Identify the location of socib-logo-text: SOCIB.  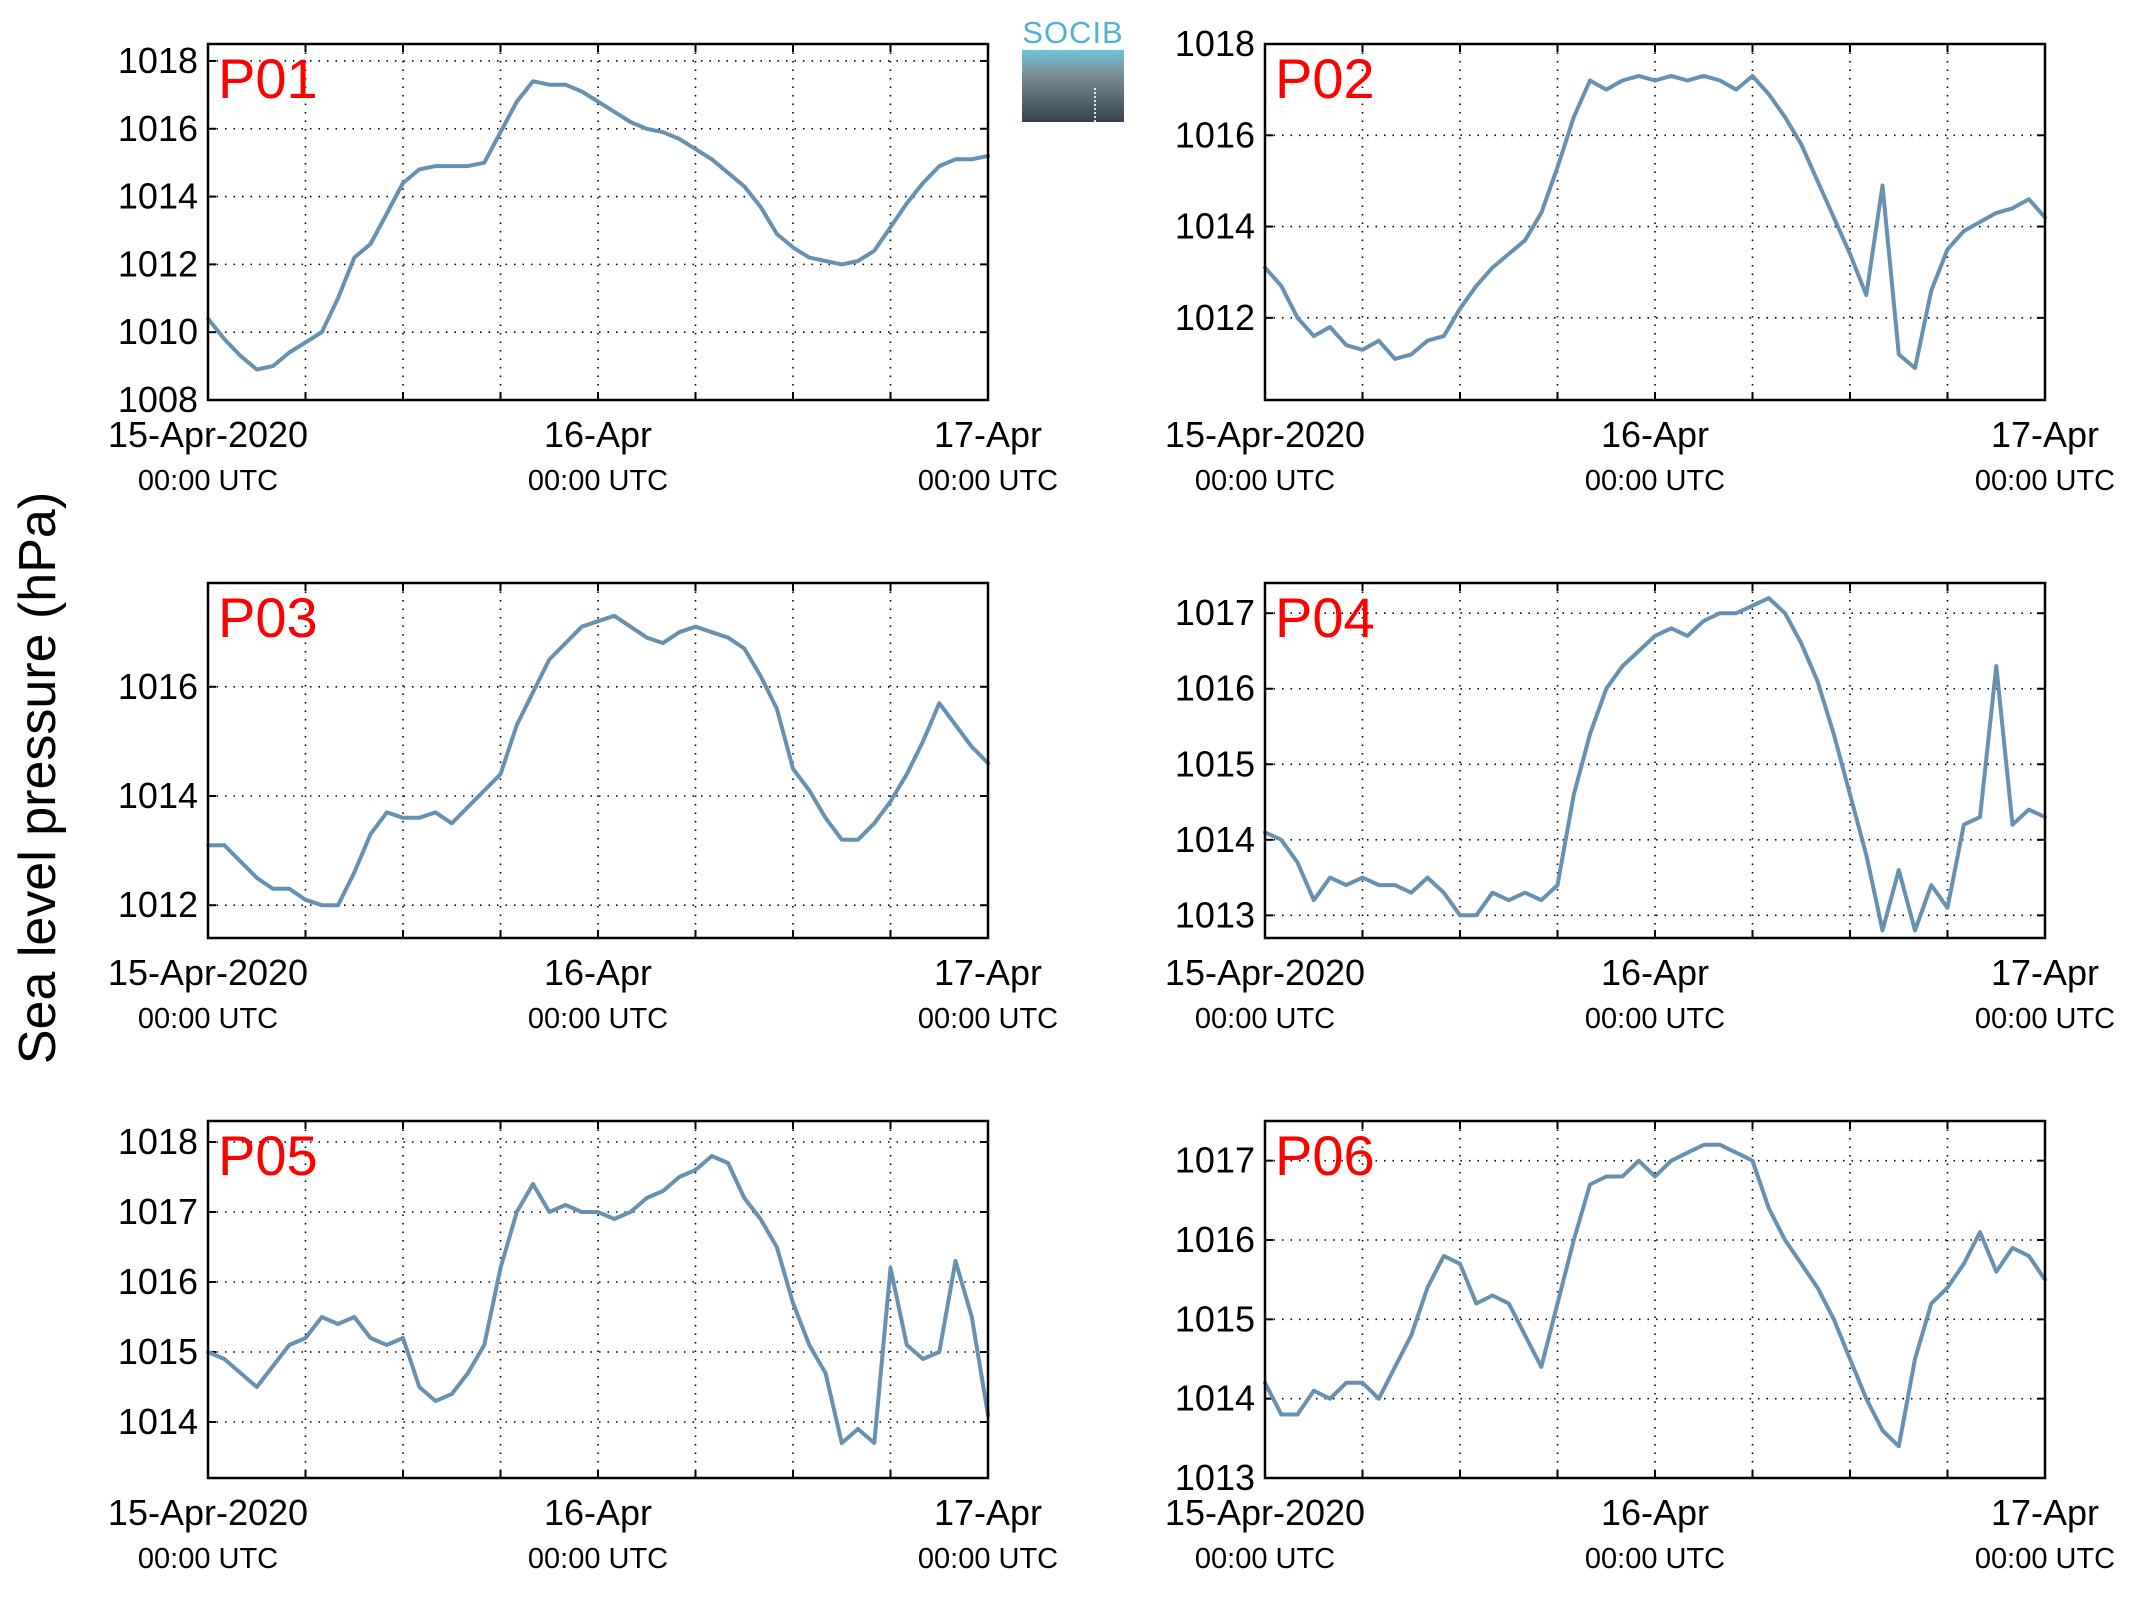
(1073, 32).